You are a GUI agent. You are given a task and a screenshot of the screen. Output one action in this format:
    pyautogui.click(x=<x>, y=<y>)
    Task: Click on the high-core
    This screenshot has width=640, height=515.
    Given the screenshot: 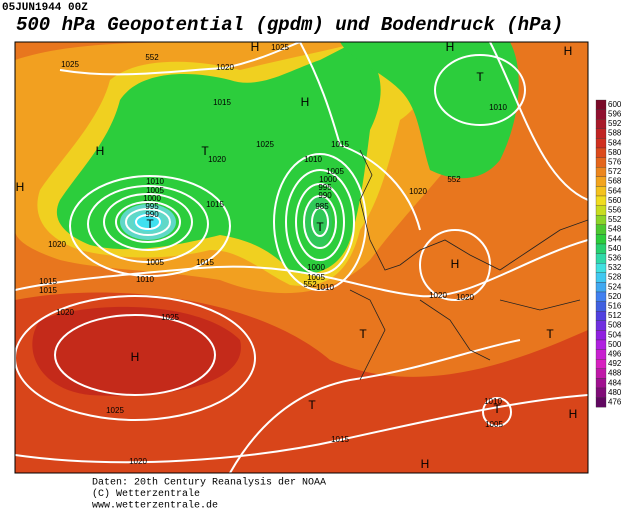 What is the action you would take?
    pyautogui.click(x=136, y=351)
    